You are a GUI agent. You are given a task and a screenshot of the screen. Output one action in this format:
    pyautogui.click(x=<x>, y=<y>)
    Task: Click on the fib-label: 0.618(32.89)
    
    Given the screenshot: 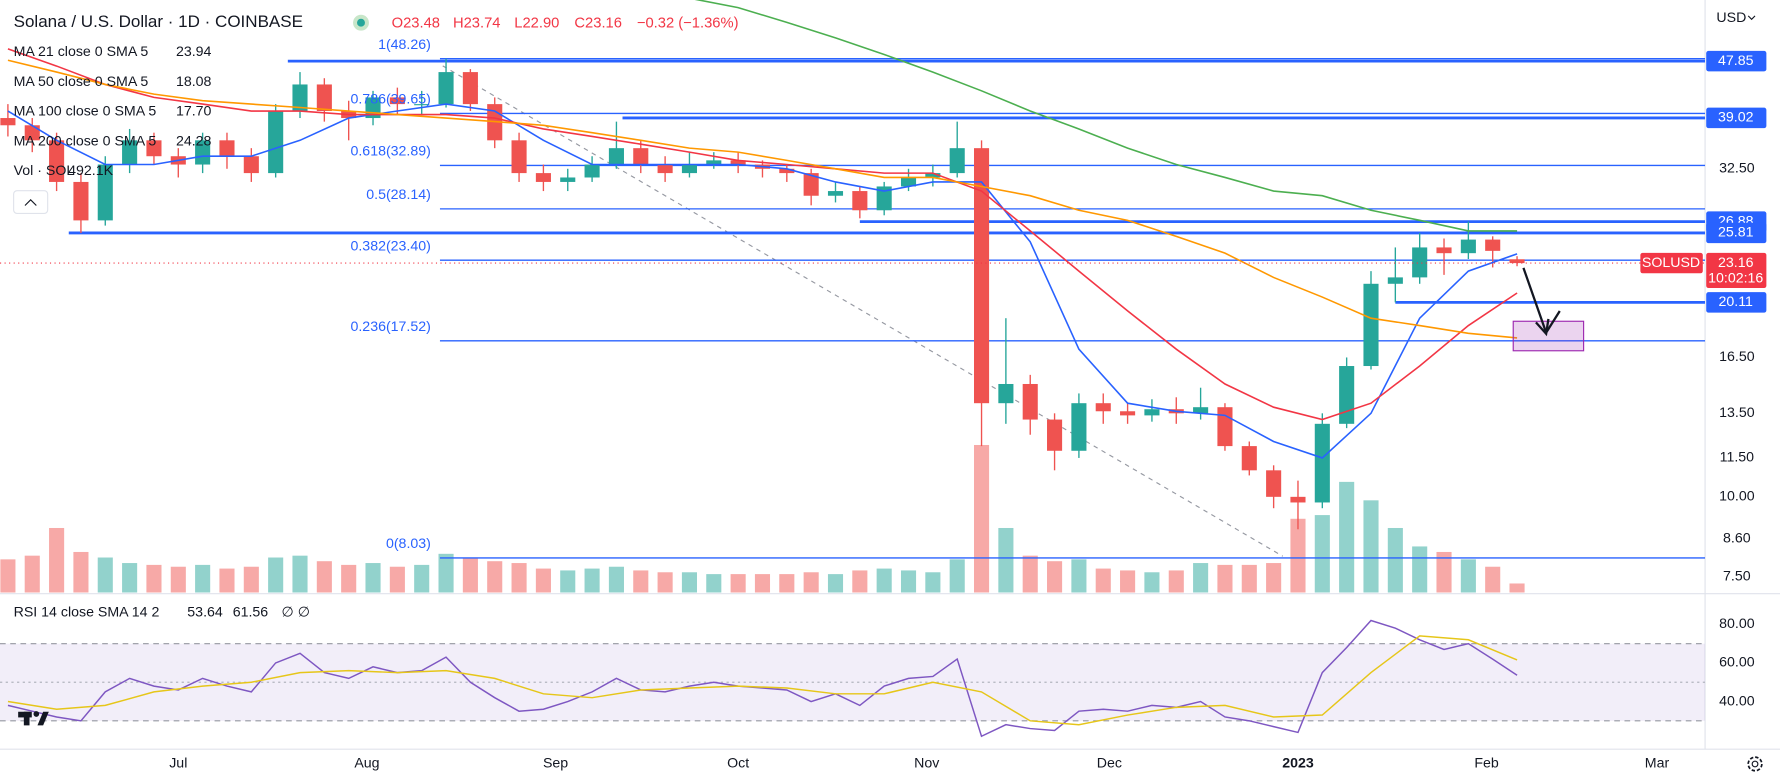 What is the action you would take?
    pyautogui.click(x=391, y=152)
    